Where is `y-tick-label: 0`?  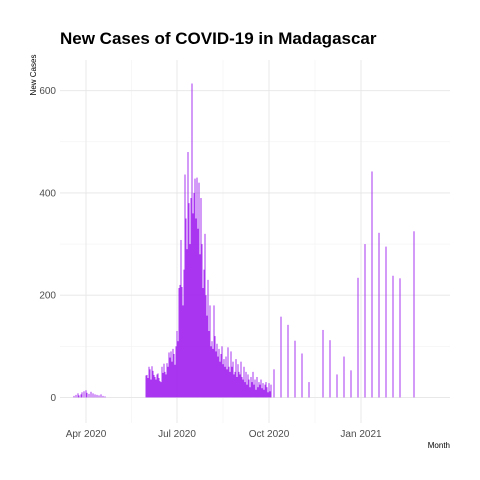 y-tick-label: 0 is located at coordinates (53, 398).